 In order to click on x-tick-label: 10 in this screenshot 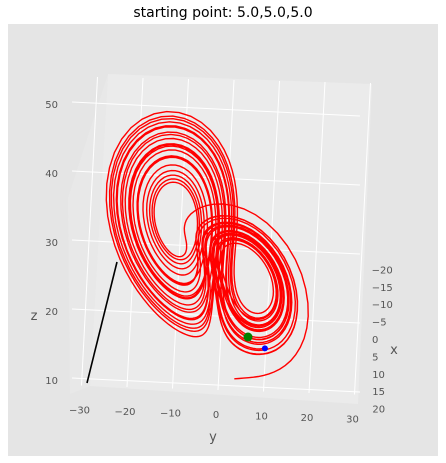, I will do `click(378, 375)`.